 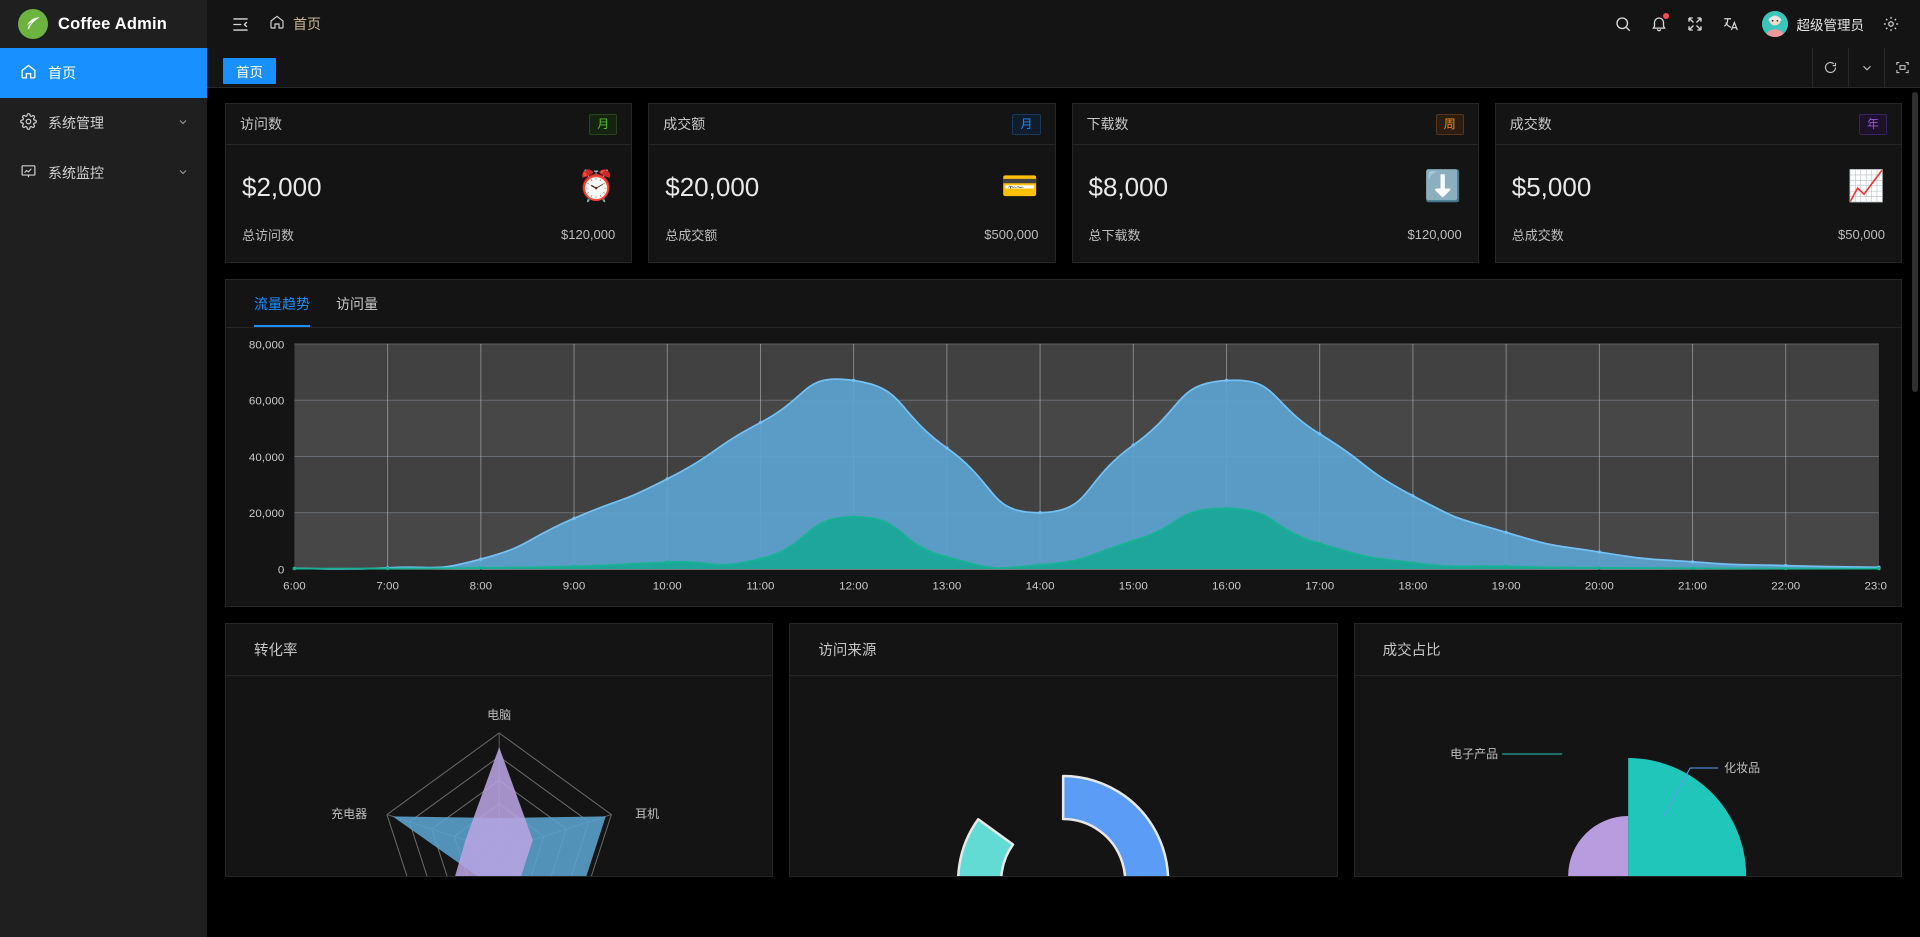 What do you see at coordinates (1319, 587) in the screenshot?
I see `svg-text: 17:00` at bounding box center [1319, 587].